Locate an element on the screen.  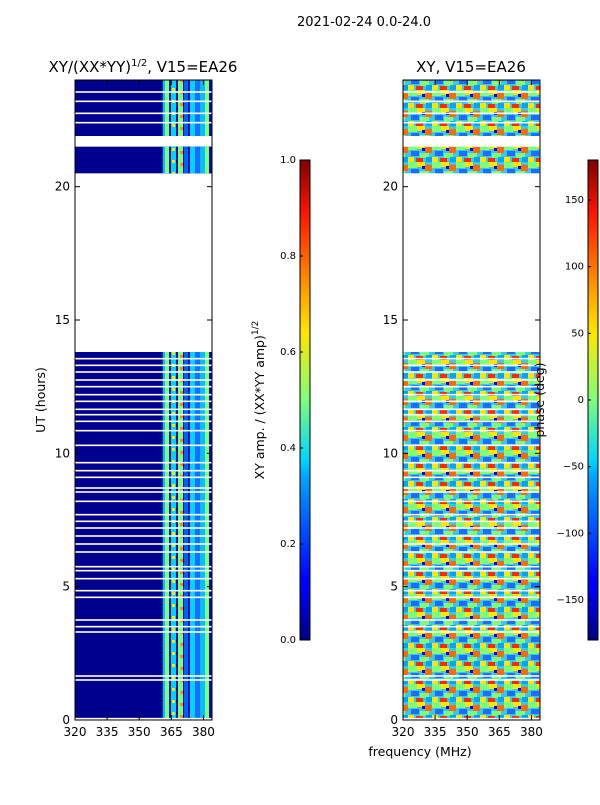
colorbar-tick-label: 150 is located at coordinates (574, 200).